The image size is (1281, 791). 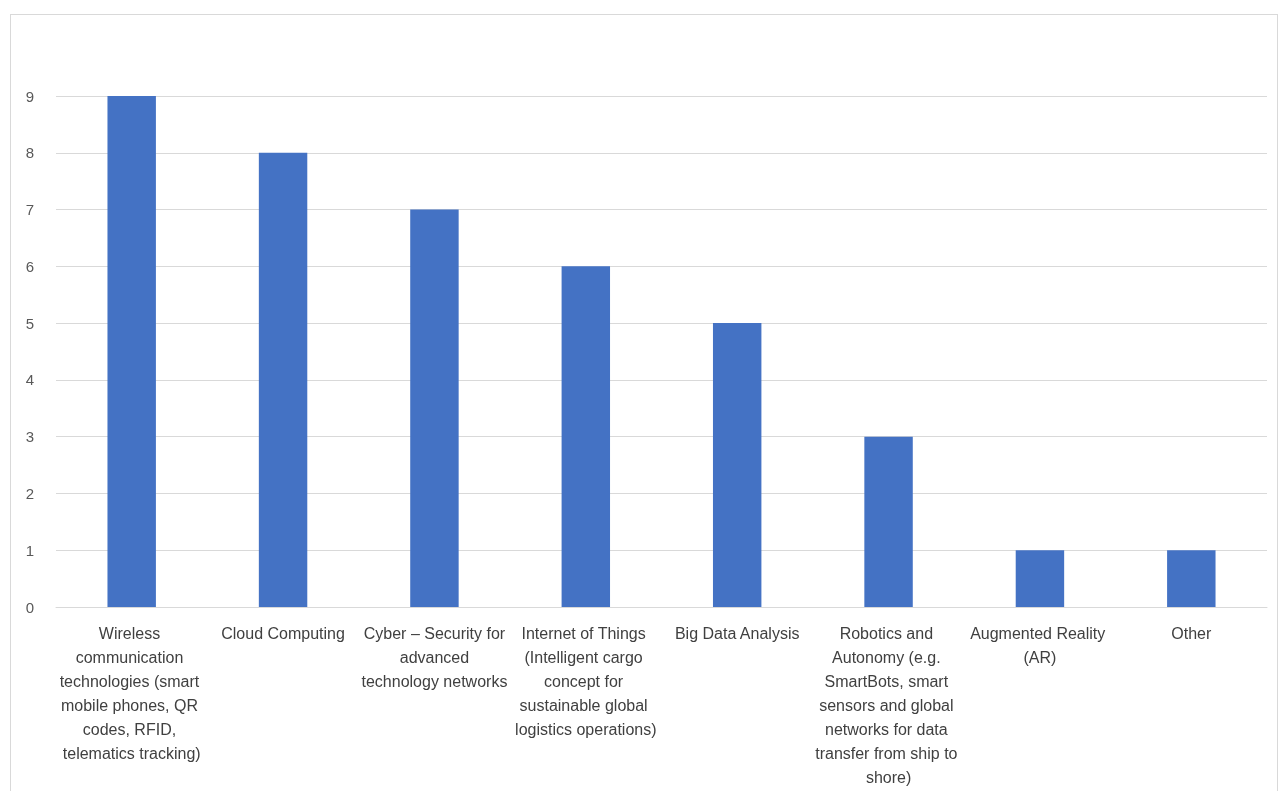 What do you see at coordinates (586, 681) in the screenshot?
I see `x-tick-label: Internet of Things (Intelligent cargo concept for sustainable global logistics operations)` at bounding box center [586, 681].